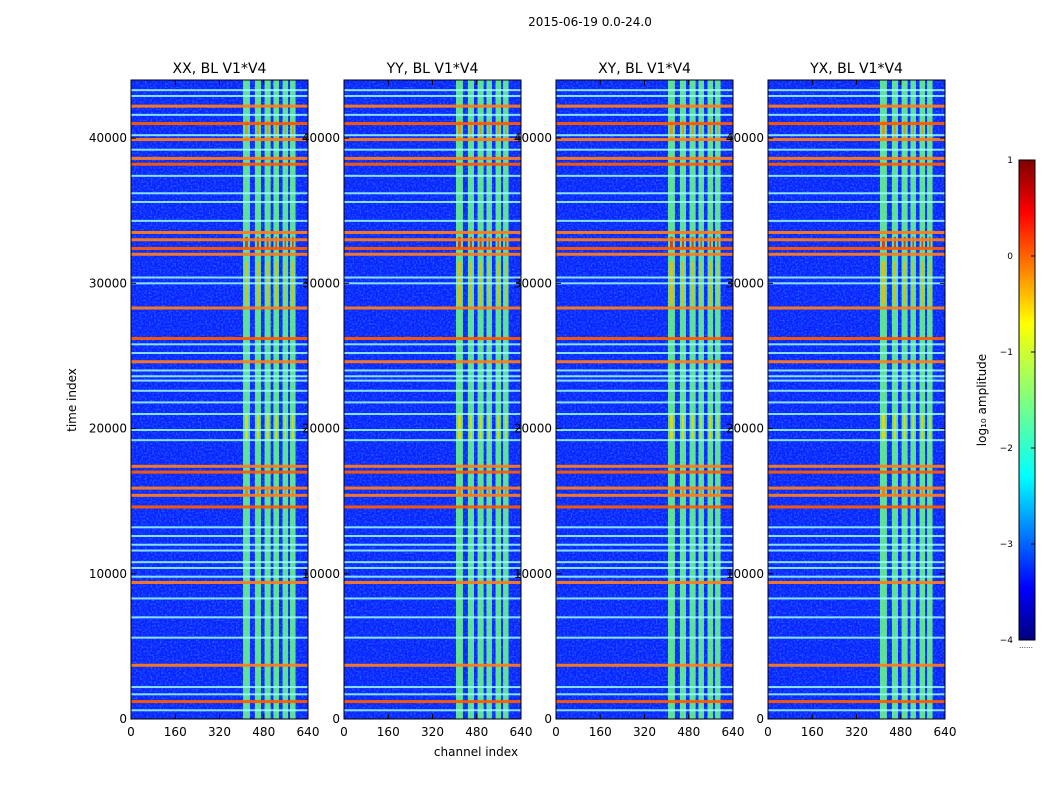  I want to click on colorbar-ticks: 1 0 −1 −2 −3 −4, so click(1017, 401).